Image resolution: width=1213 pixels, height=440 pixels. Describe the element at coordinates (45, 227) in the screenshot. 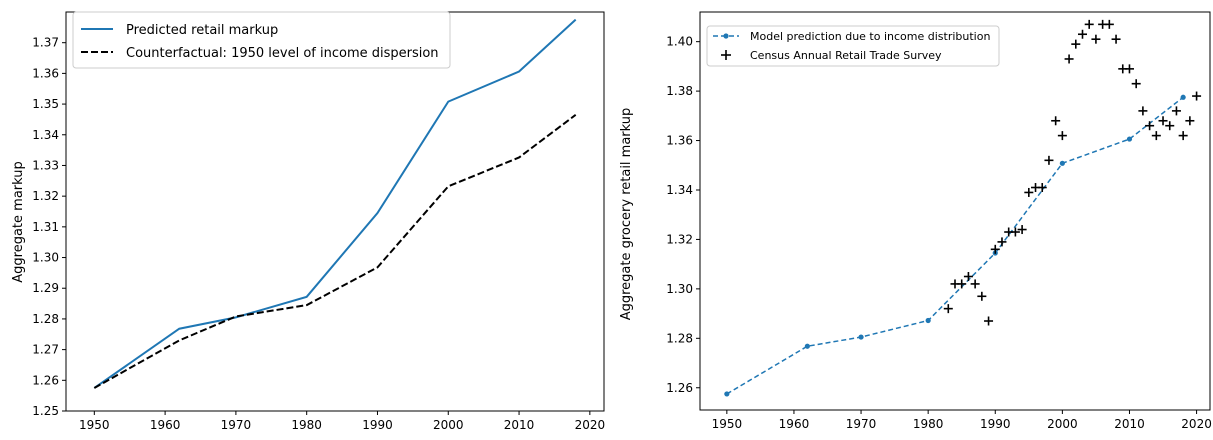

I see `y-tick-label: 1.31` at that location.